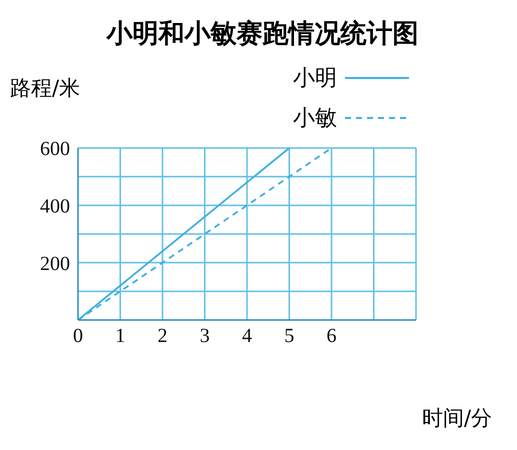  I want to click on x-tick-label: 5, so click(289, 336).